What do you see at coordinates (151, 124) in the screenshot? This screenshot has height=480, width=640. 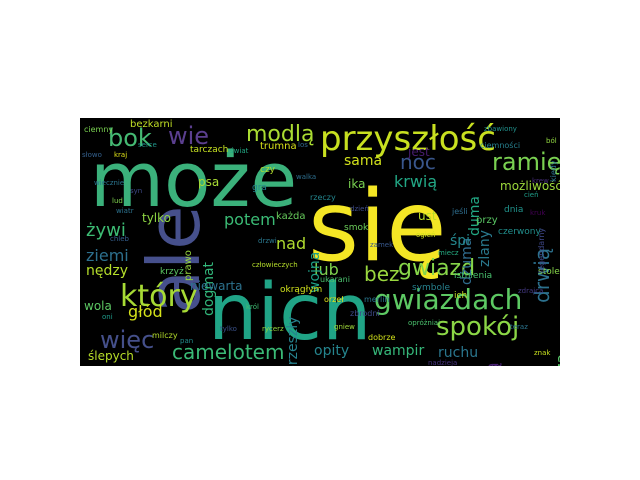 I see `cloud-word: bezkarni` at bounding box center [151, 124].